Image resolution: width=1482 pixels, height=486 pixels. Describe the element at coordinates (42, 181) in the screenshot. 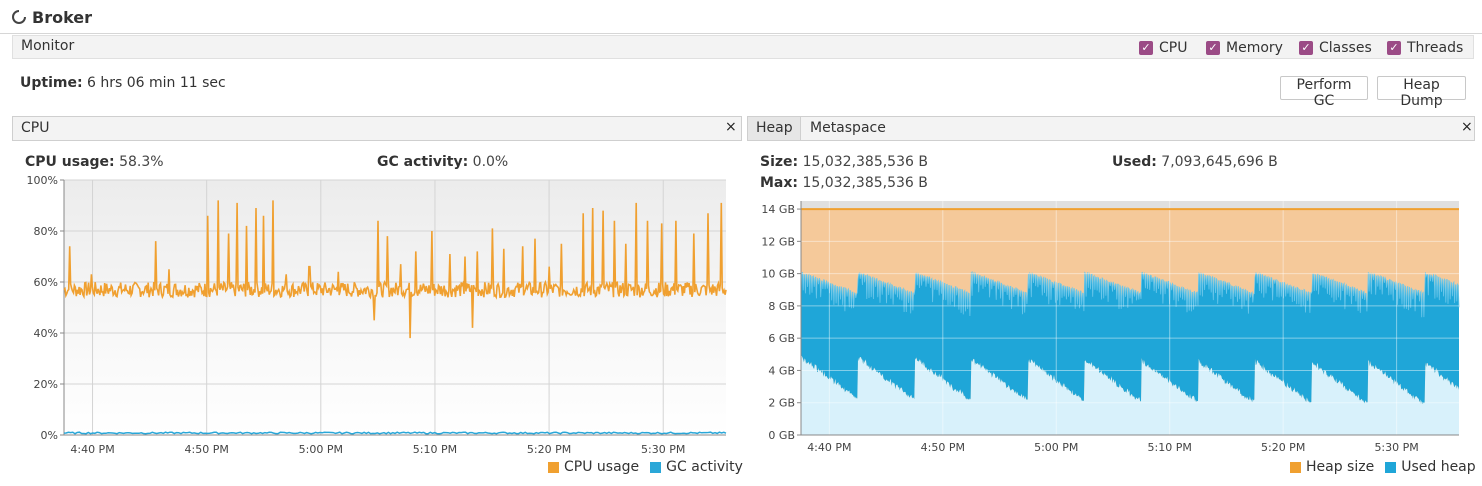

I see `y-tick-label: 100%` at that location.